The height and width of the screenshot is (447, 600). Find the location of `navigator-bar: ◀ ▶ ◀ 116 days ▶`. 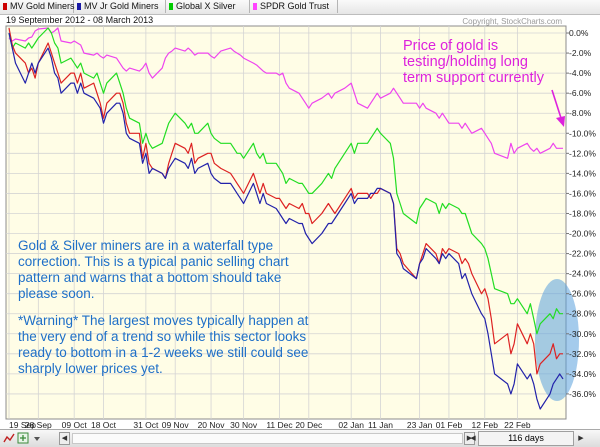

navigator-bar: ◀ ▶ ◀ 116 days ▶ is located at coordinates (300, 438).